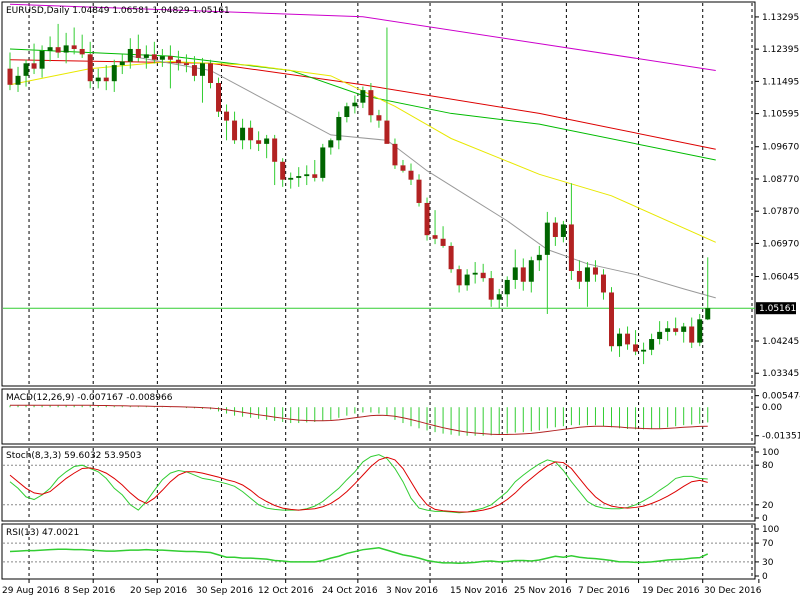  What do you see at coordinates (772, 408) in the screenshot?
I see `macd-tick-label: 0.00` at bounding box center [772, 408].